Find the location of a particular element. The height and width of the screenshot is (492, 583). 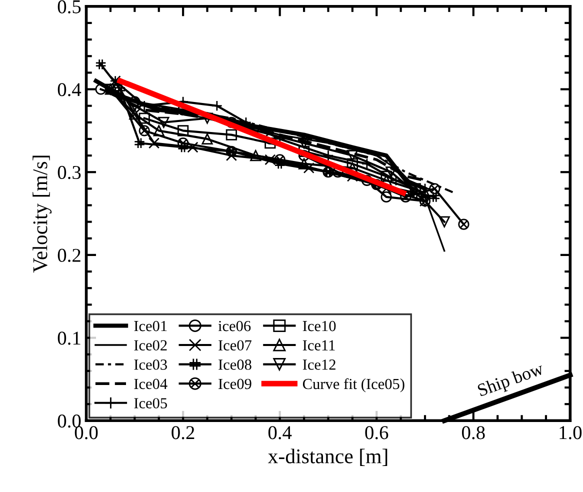

text: Ship bow is located at coordinates (511, 381).